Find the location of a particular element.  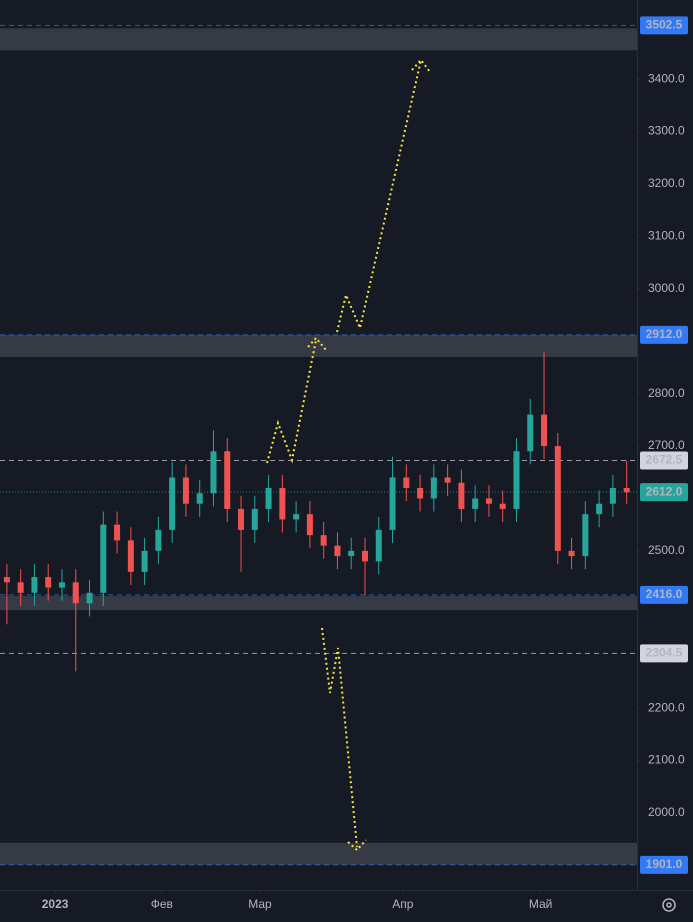

y-tick-label: 2000.0 is located at coordinates (666, 812).